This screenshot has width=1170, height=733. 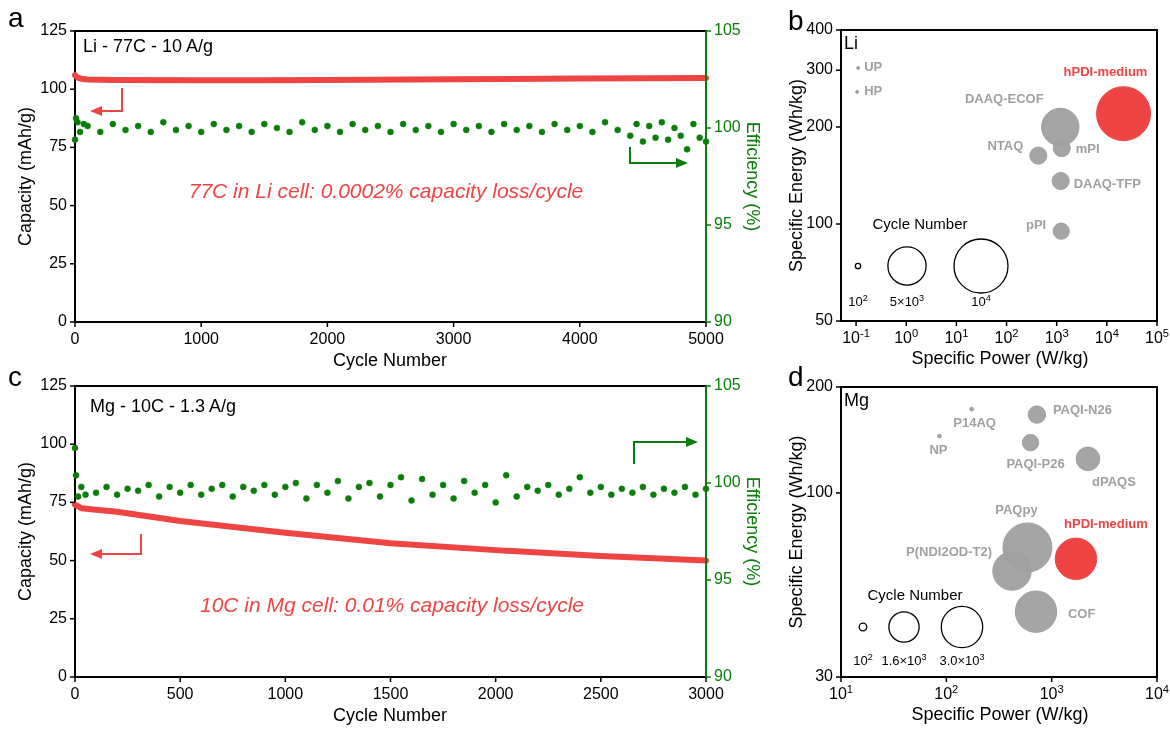 What do you see at coordinates (938, 450) in the screenshot?
I see `text: NP` at bounding box center [938, 450].